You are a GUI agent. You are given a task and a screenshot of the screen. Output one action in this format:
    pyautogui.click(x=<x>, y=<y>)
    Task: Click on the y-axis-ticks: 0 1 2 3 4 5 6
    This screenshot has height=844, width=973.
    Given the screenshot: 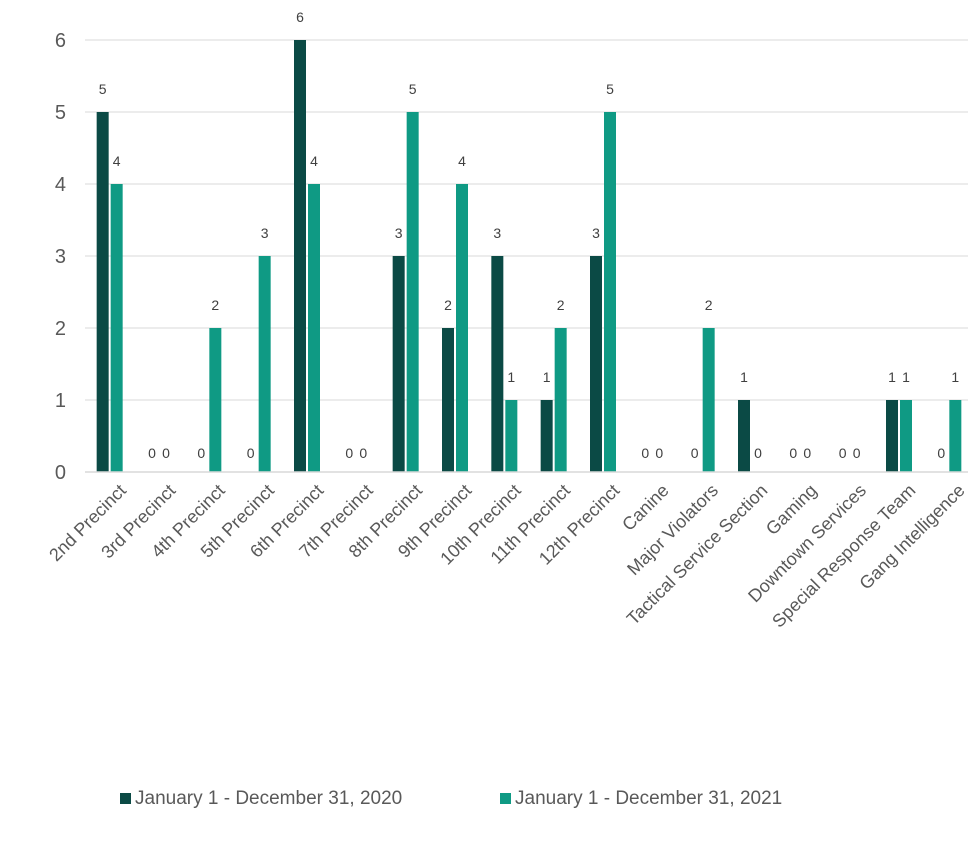 What is the action you would take?
    pyautogui.click(x=60, y=257)
    